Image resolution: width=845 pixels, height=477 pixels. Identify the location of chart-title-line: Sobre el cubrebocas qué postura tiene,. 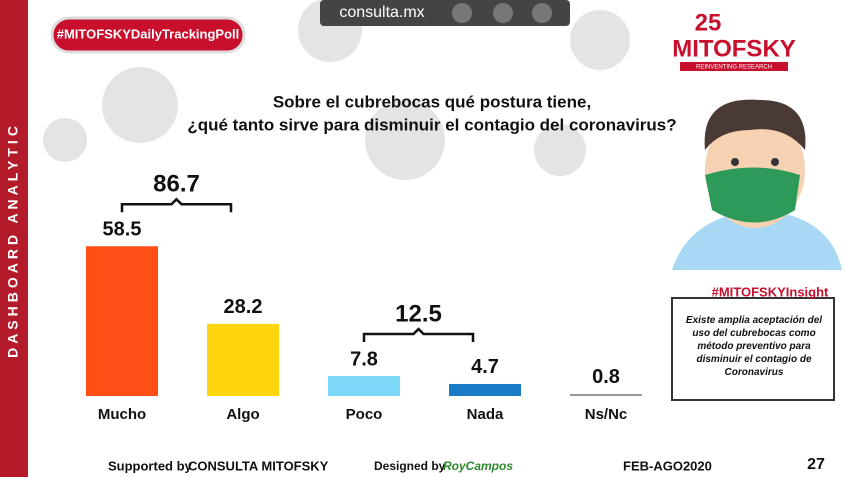
(432, 101).